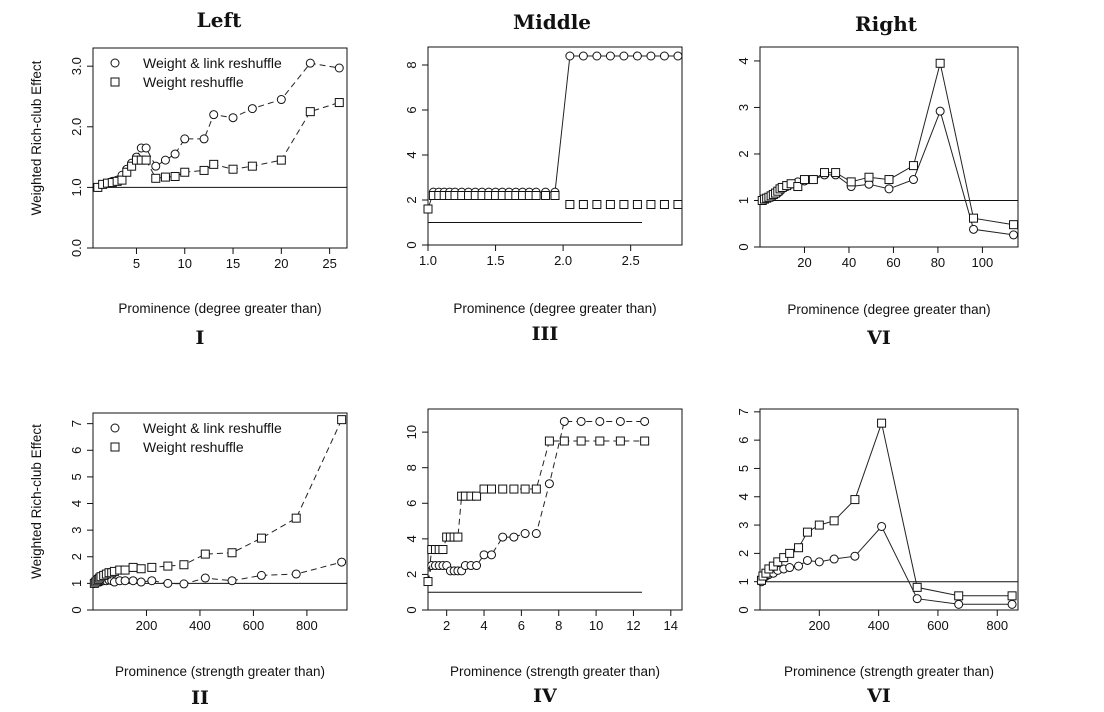  What do you see at coordinates (879, 625) in the screenshot?
I see `x-tick-label: 400` at bounding box center [879, 625].